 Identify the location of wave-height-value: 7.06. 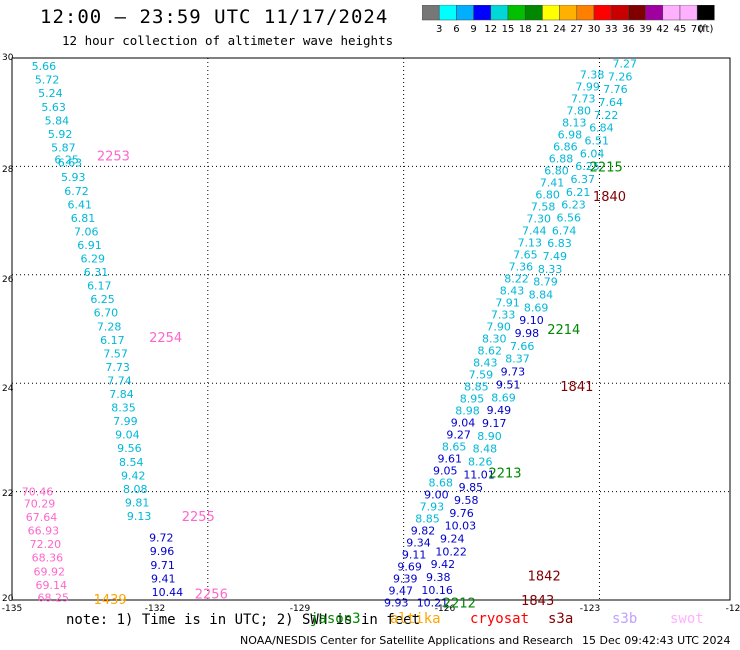
(86, 231).